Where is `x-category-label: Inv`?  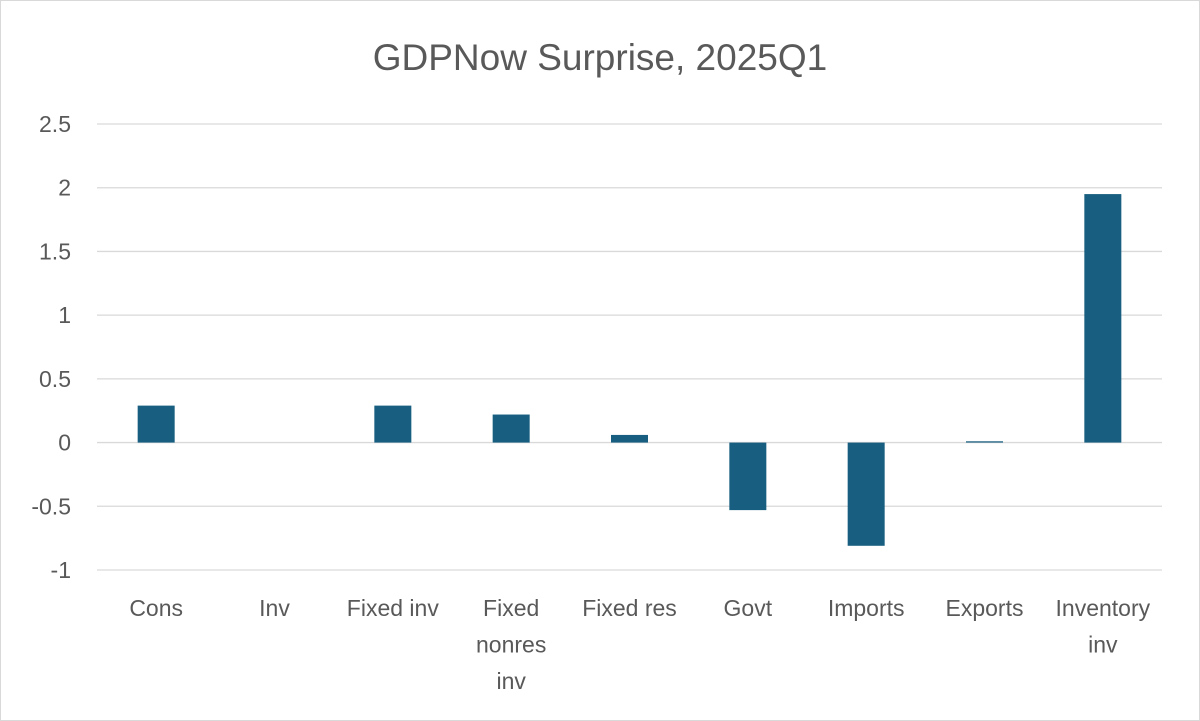
x-category-label: Inv is located at coordinates (274, 608).